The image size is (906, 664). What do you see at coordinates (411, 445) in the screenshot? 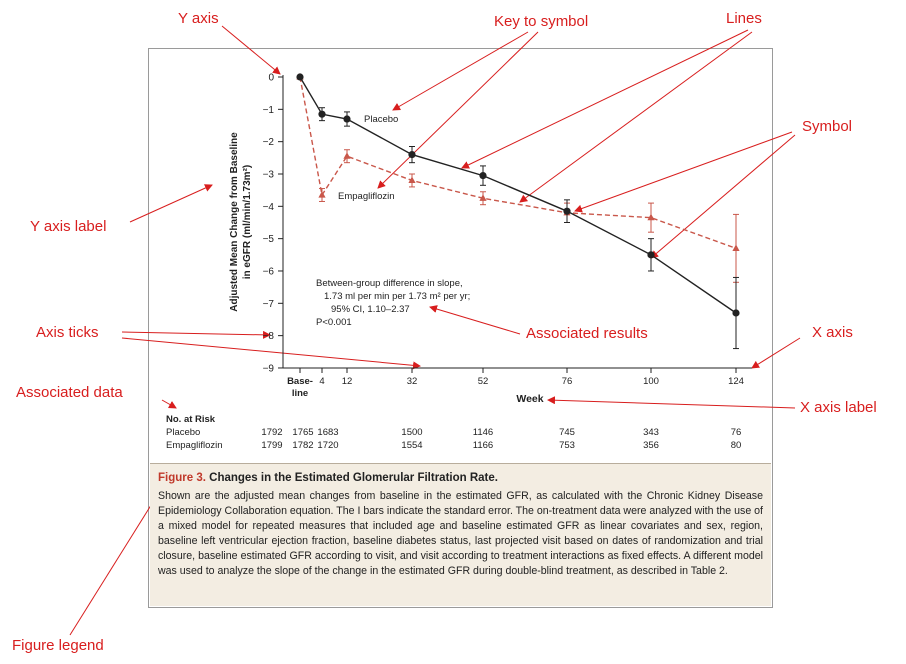
I see `risk-table-cell: 1554` at bounding box center [411, 445].